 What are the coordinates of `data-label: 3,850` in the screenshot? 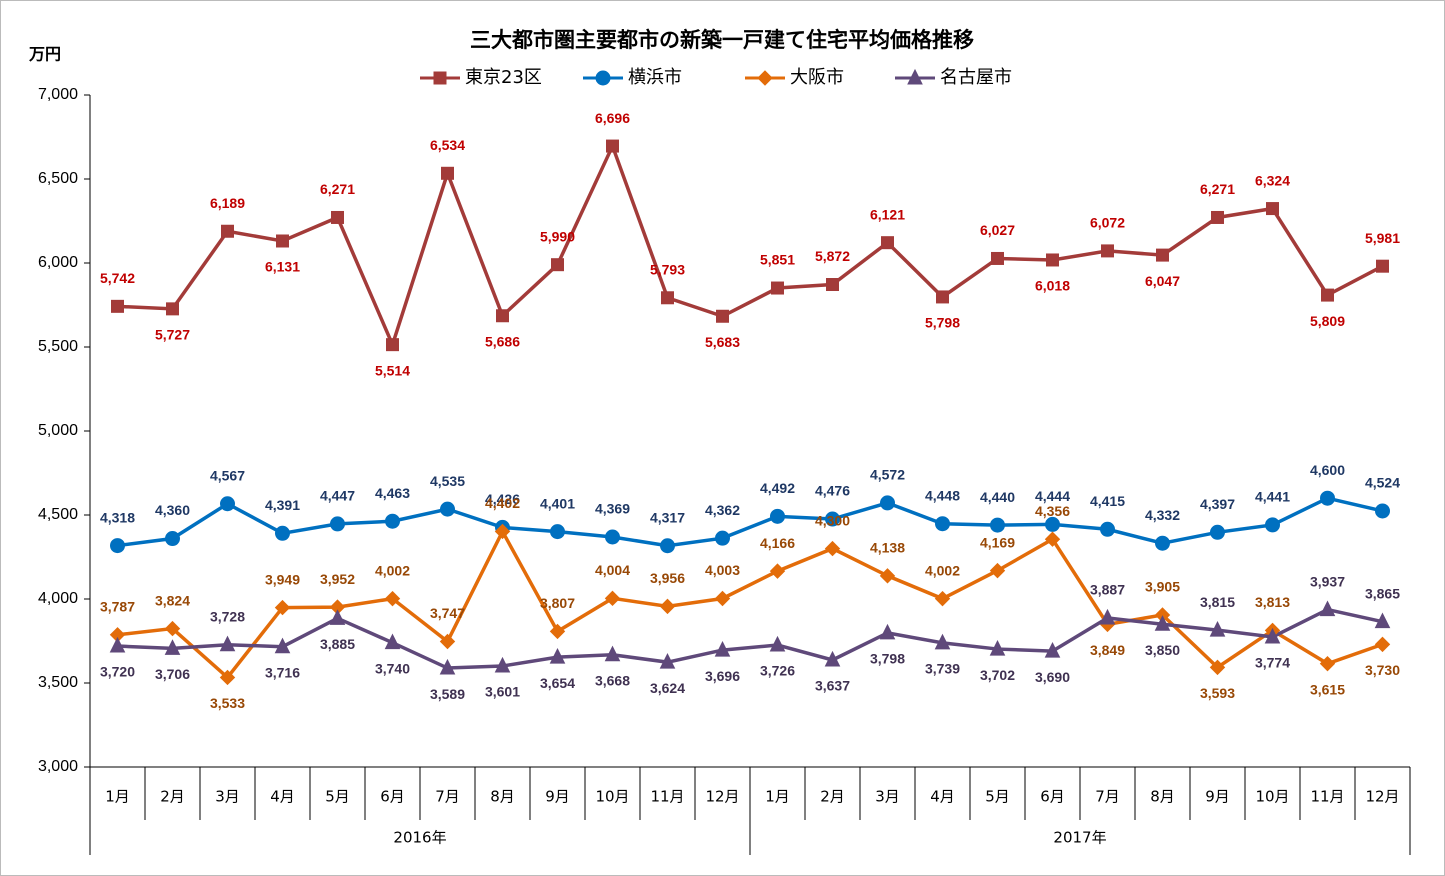 It's located at (1162, 650).